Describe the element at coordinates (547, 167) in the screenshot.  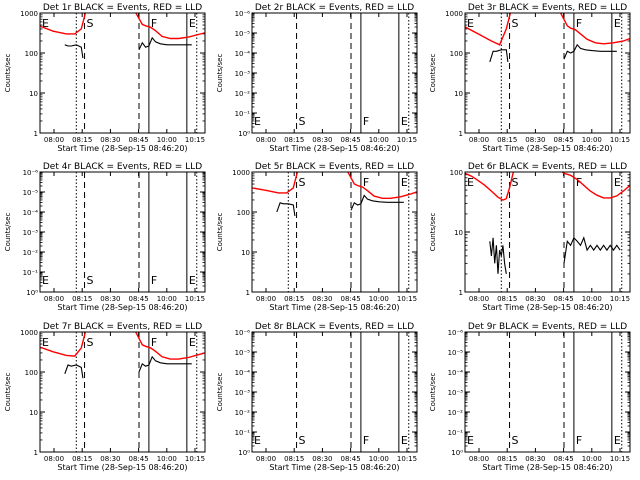
I see `panel-title: Det 6r BLACK = Events, RED = LLD` at that location.